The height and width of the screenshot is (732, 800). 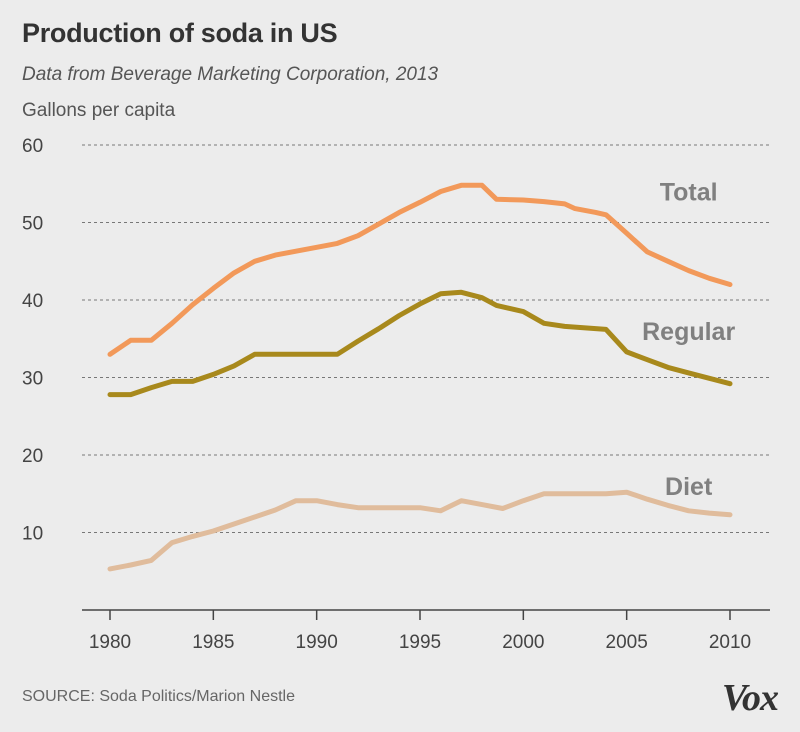 What do you see at coordinates (32, 146) in the screenshot?
I see `y-tick-label: 60` at bounding box center [32, 146].